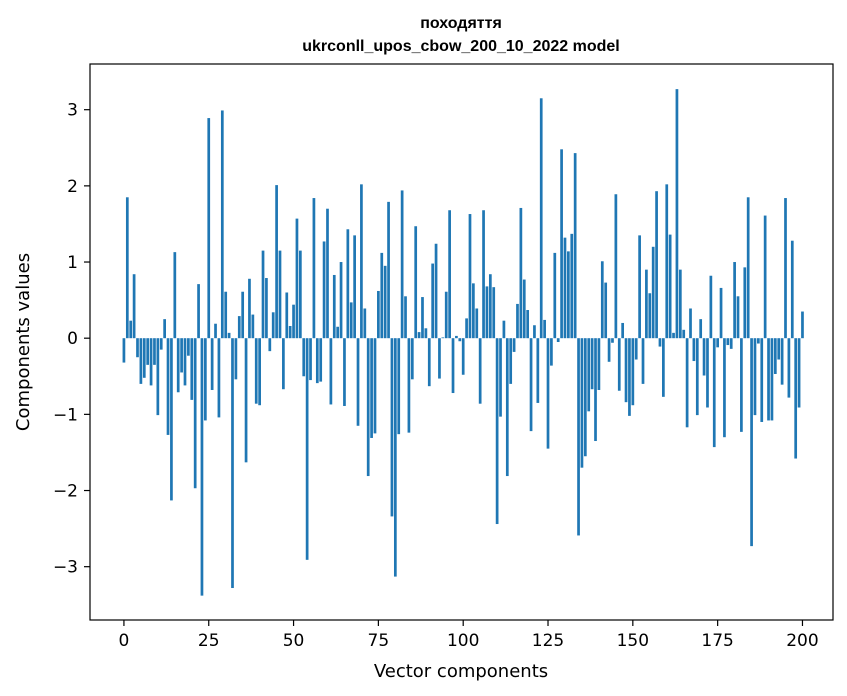 The image size is (847, 696). I want to click on x-tick-label: 0, so click(124, 641).